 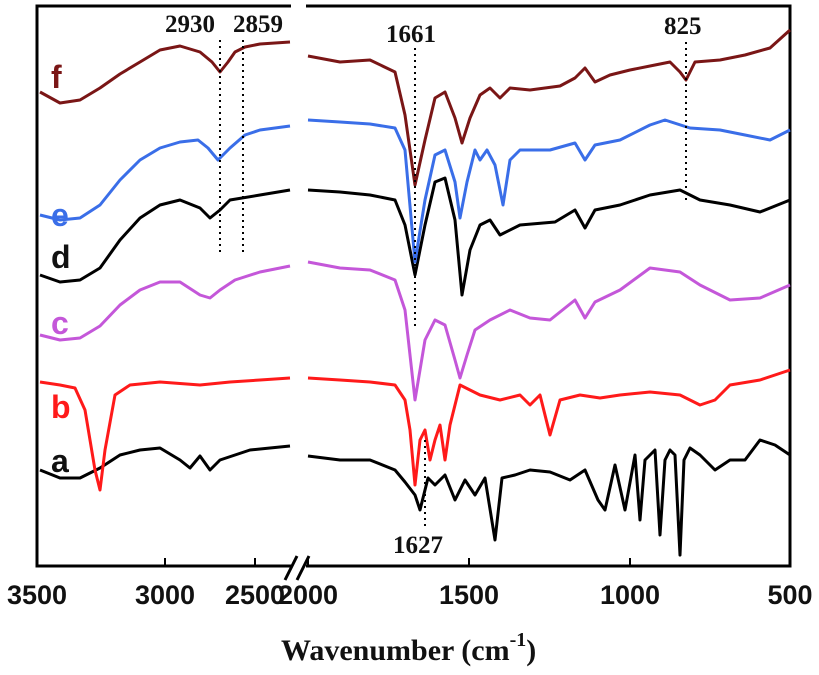 I want to click on peak-label-2930: 2930, so click(x=190, y=24).